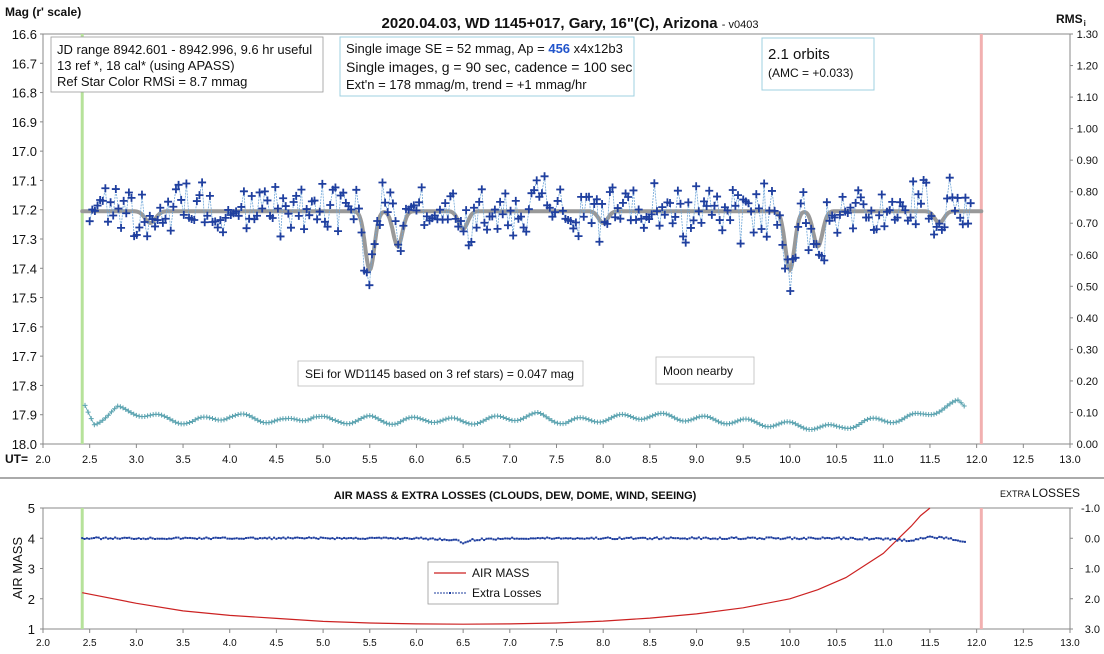  Describe the element at coordinates (556, 460) in the screenshot. I see `x-tick-label: 7.5` at that location.